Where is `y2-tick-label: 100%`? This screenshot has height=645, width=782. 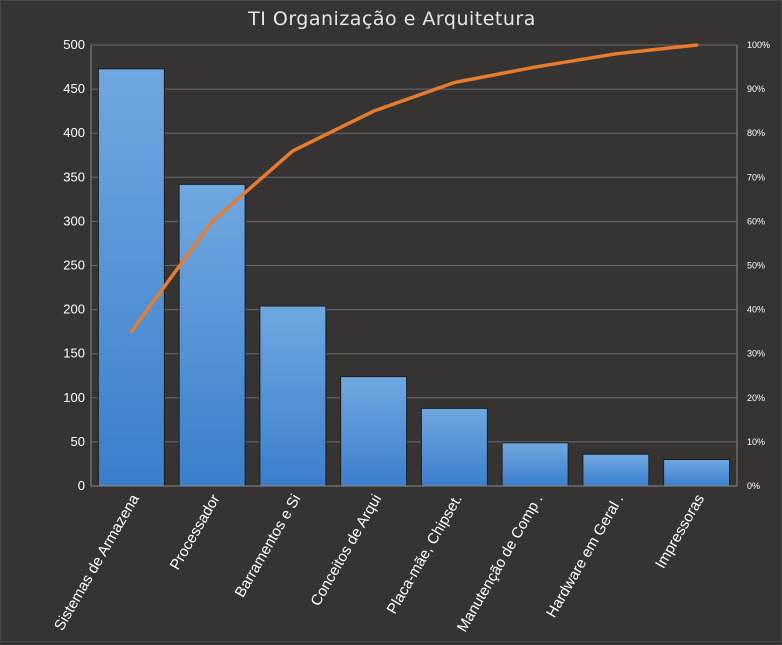
y2-tick-label: 100% is located at coordinates (758, 45).